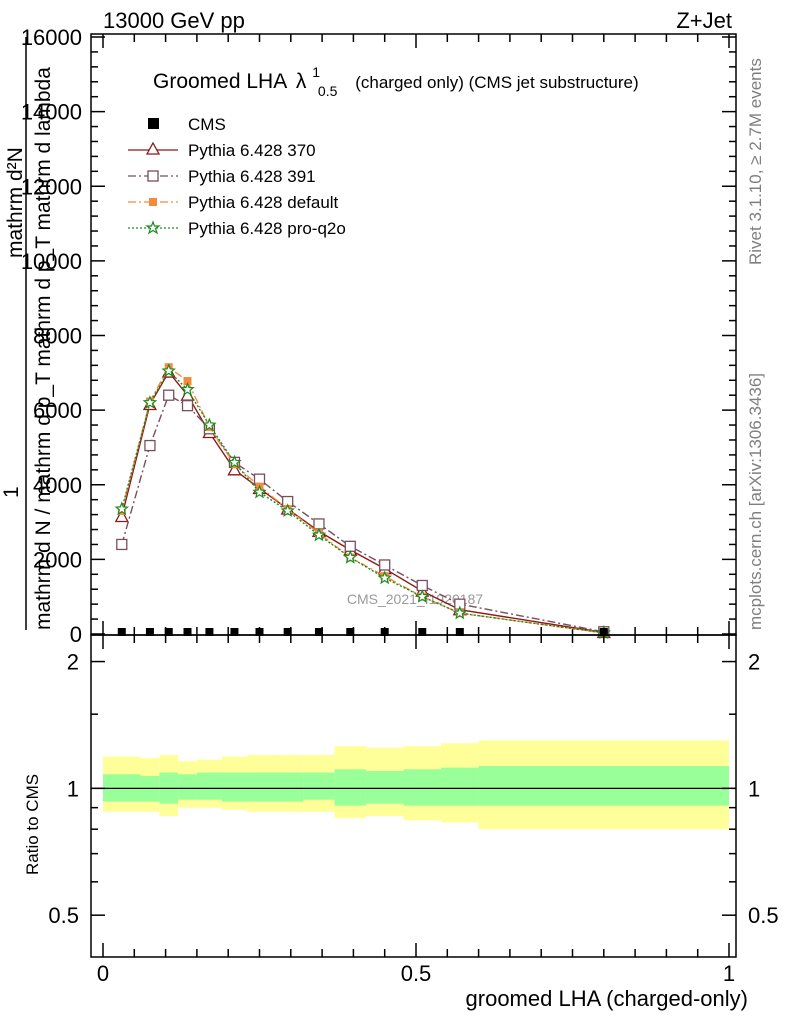 This screenshot has width=786, height=1024. What do you see at coordinates (416, 973) in the screenshot?
I see `xtick-label: 0.5` at bounding box center [416, 973].